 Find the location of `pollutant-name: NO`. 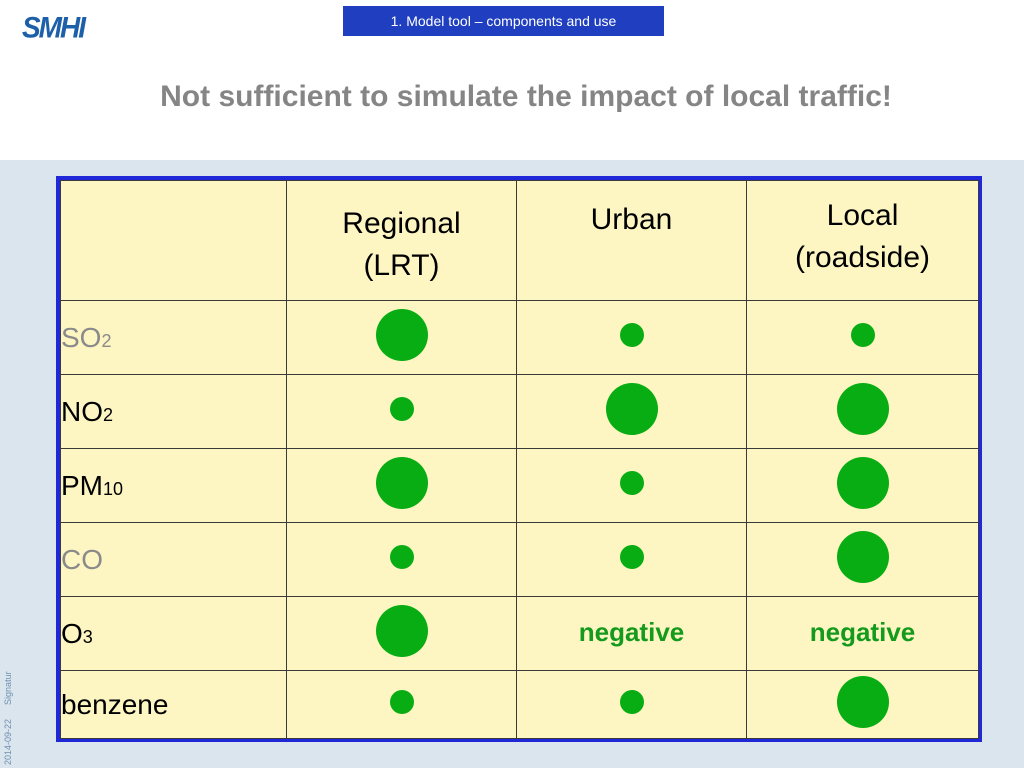

pollutant-name: NO is located at coordinates (82, 411).